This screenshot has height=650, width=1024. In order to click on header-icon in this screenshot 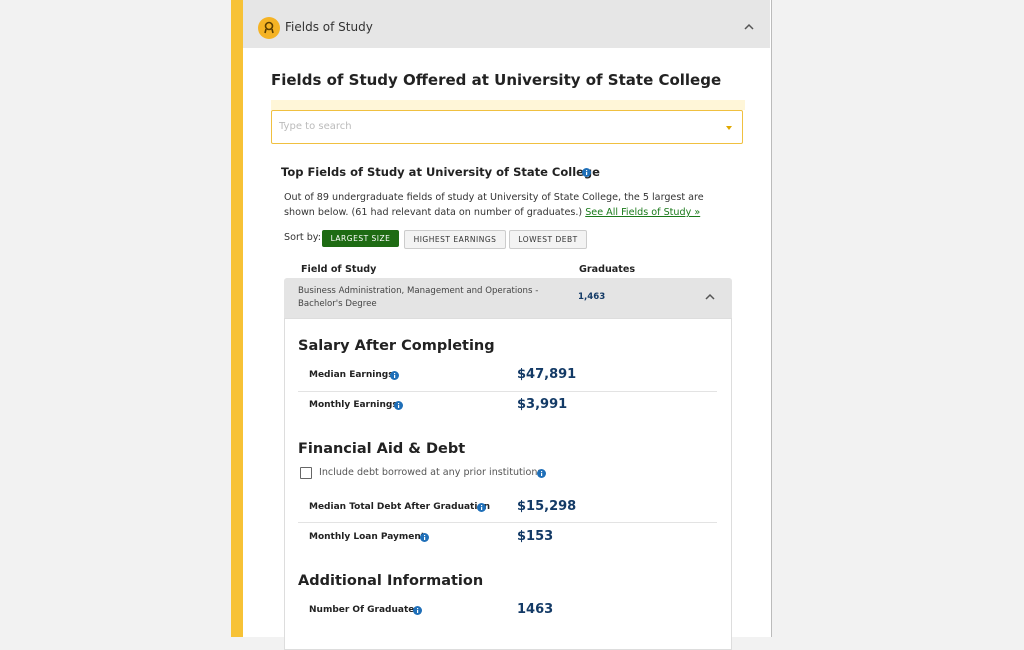, I will do `click(269, 28)`.